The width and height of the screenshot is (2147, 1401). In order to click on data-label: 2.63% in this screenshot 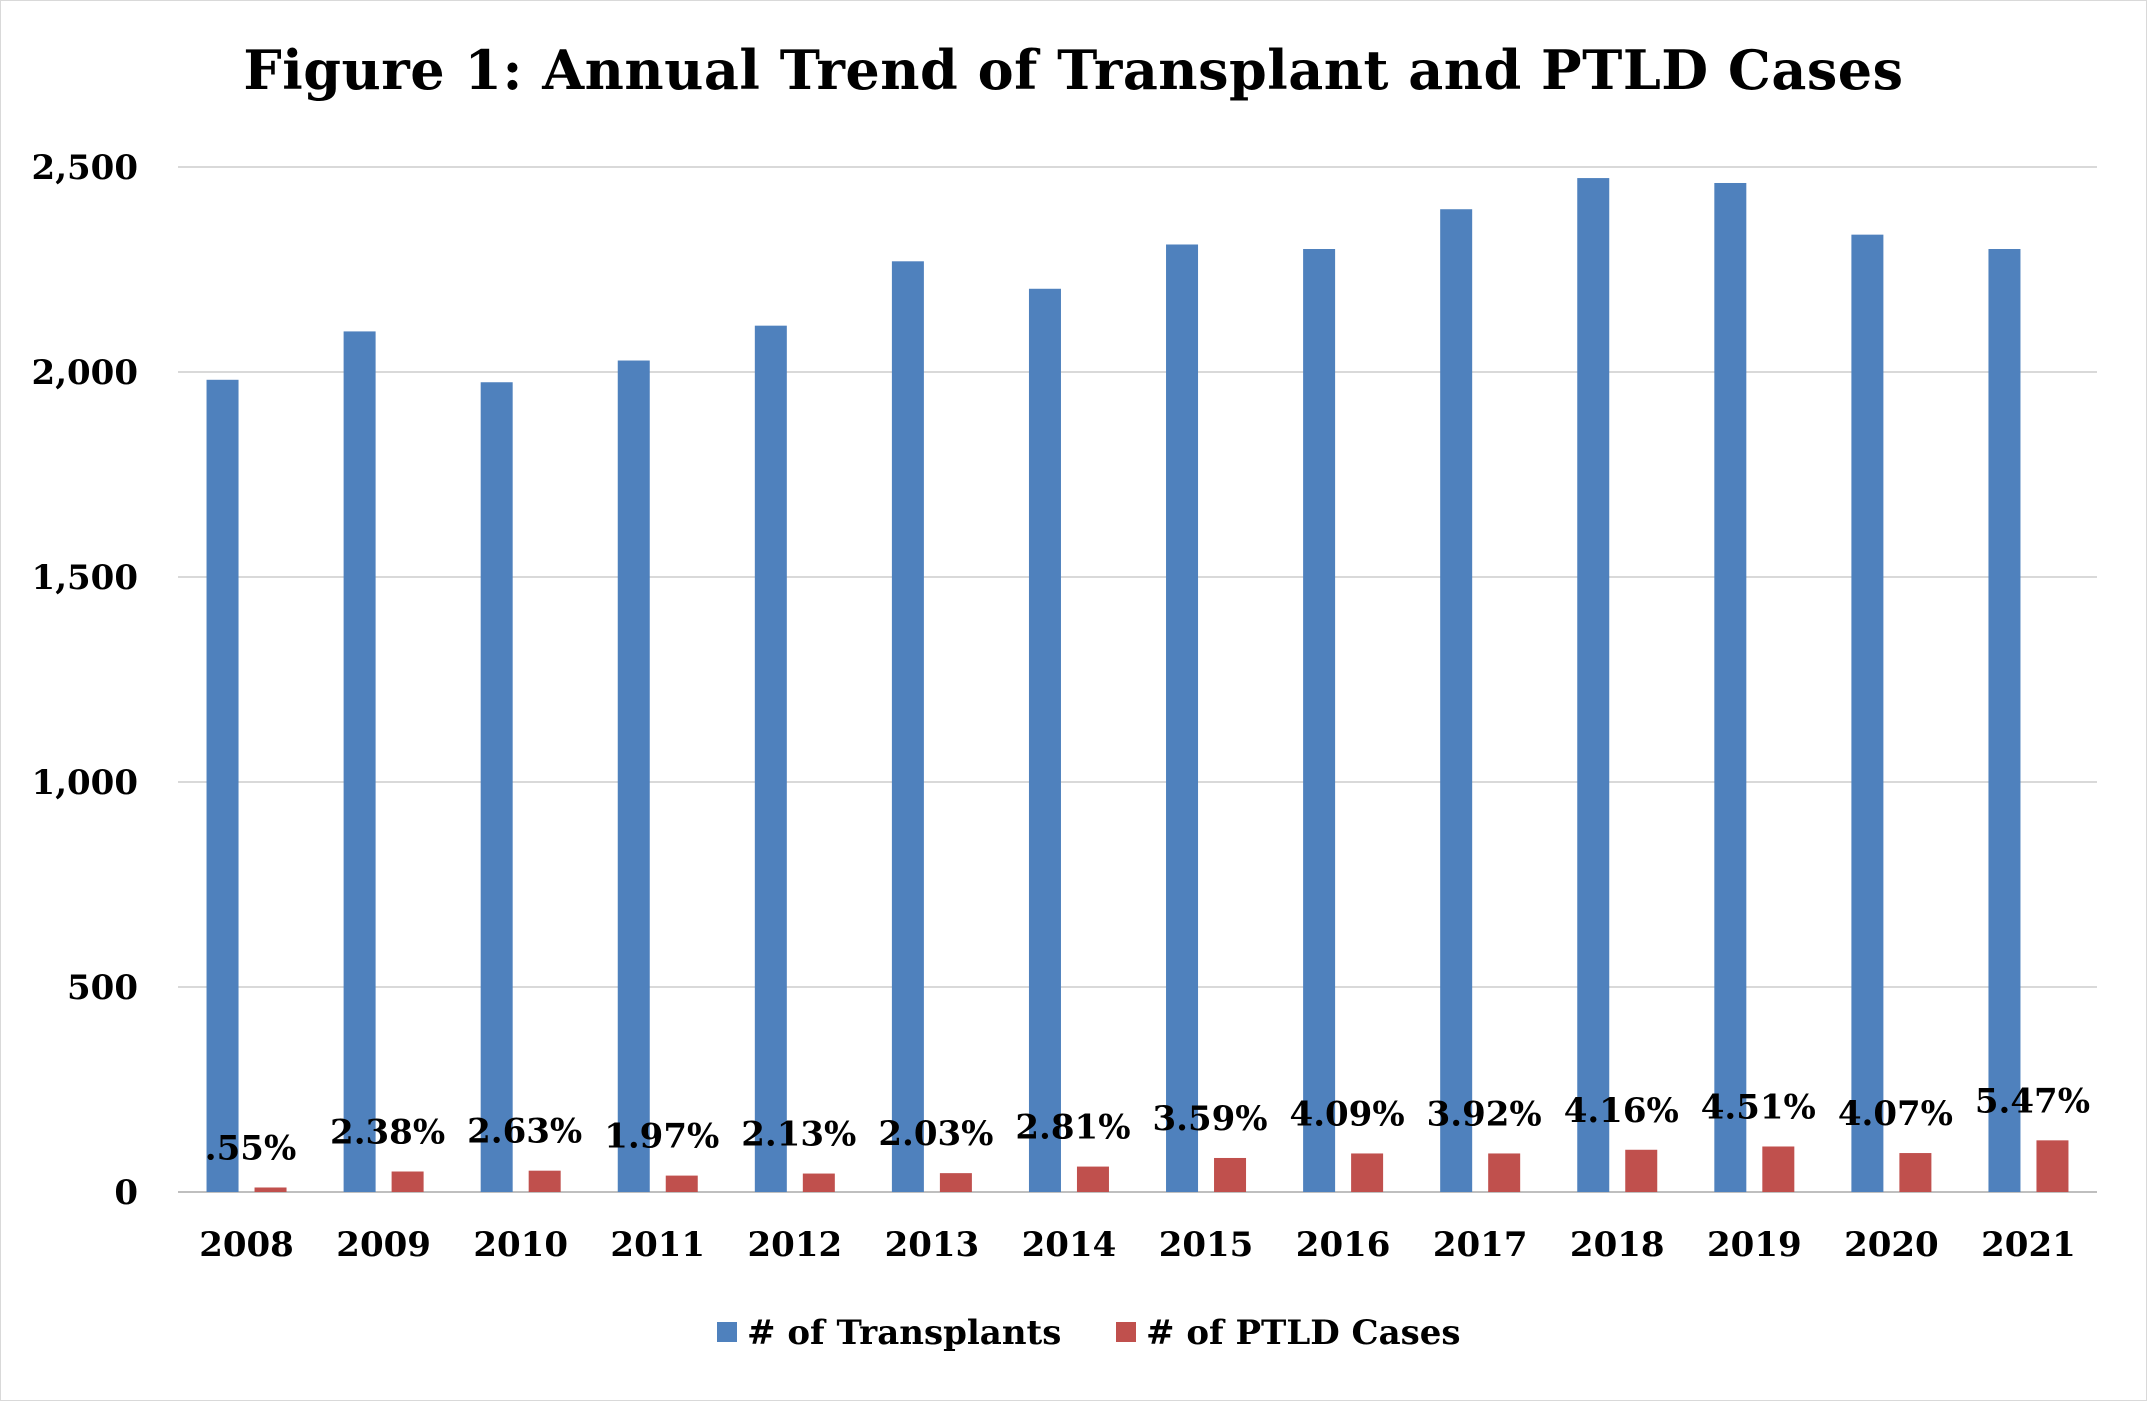, I will do `click(524, 1132)`.